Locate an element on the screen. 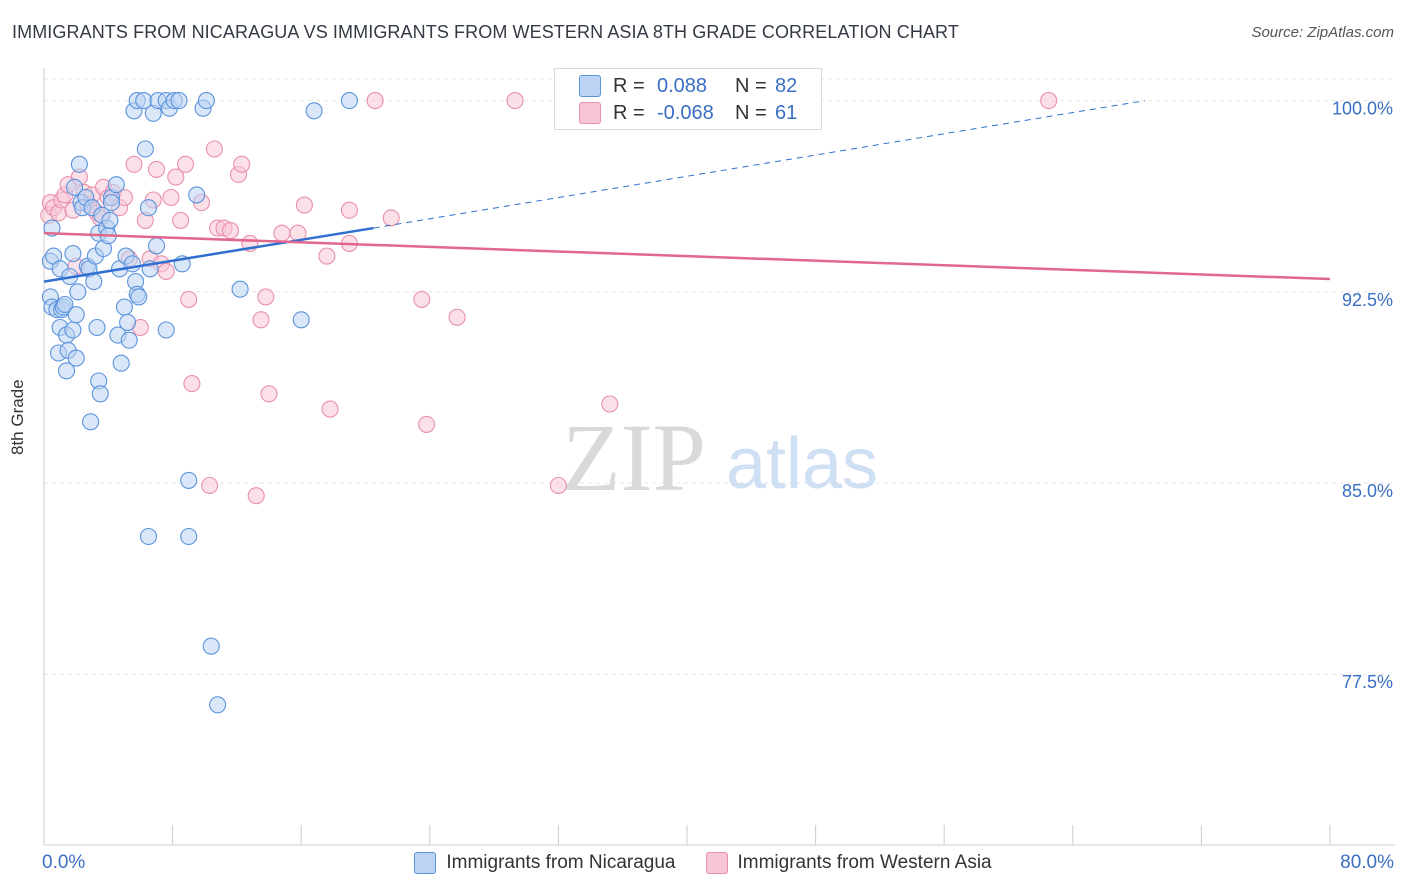 Image resolution: width=1406 pixels, height=892 pixels. legend-n-value: 61 is located at coordinates (786, 112).